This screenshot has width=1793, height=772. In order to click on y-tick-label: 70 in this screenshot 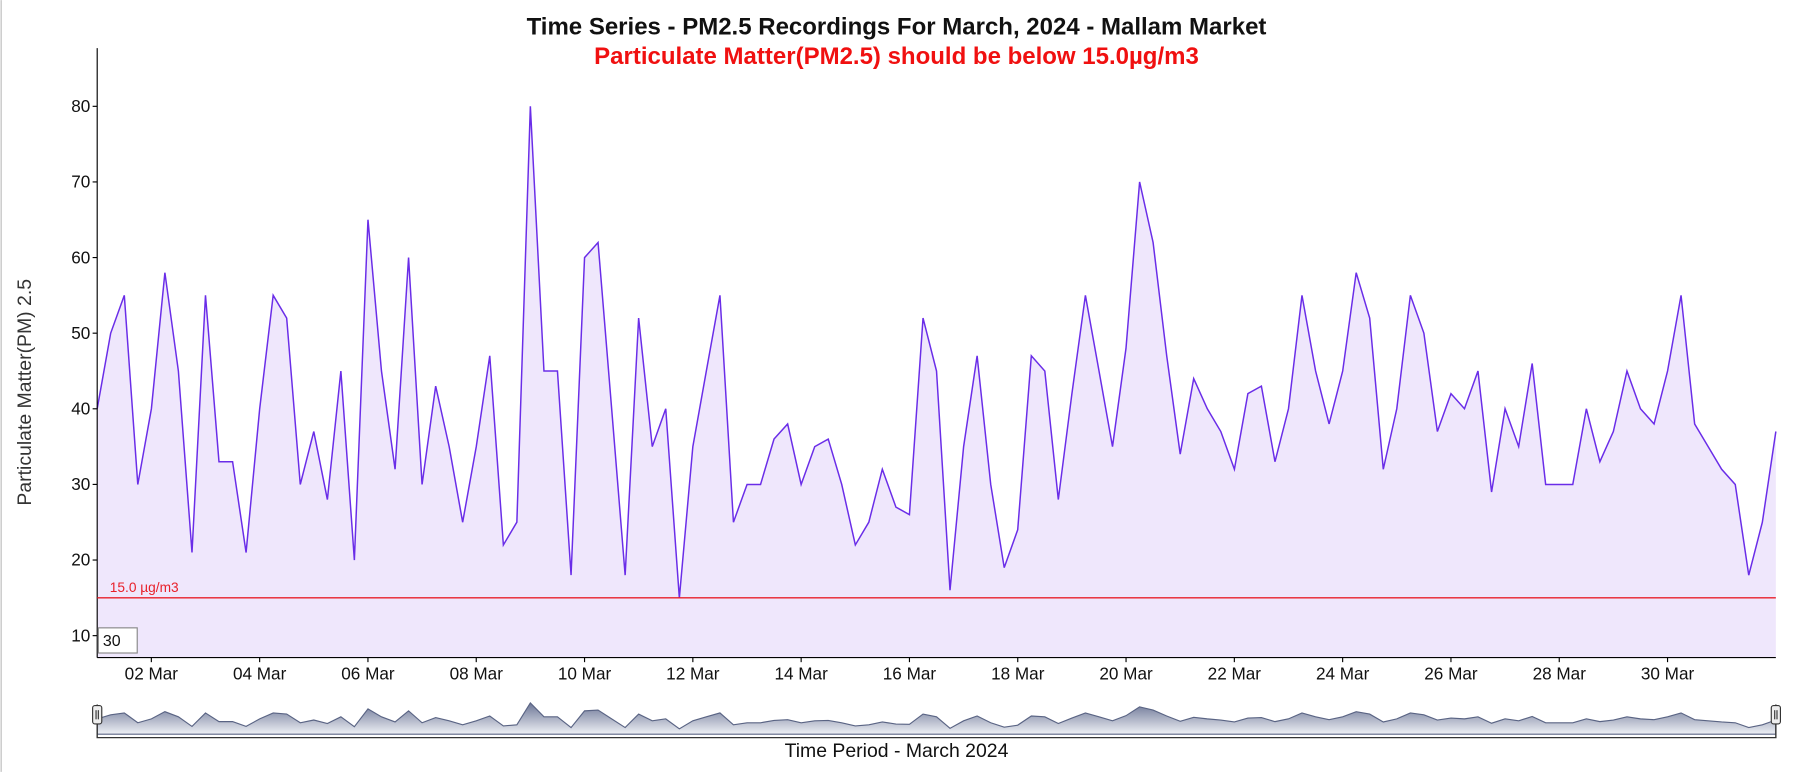, I will do `click(80, 182)`.